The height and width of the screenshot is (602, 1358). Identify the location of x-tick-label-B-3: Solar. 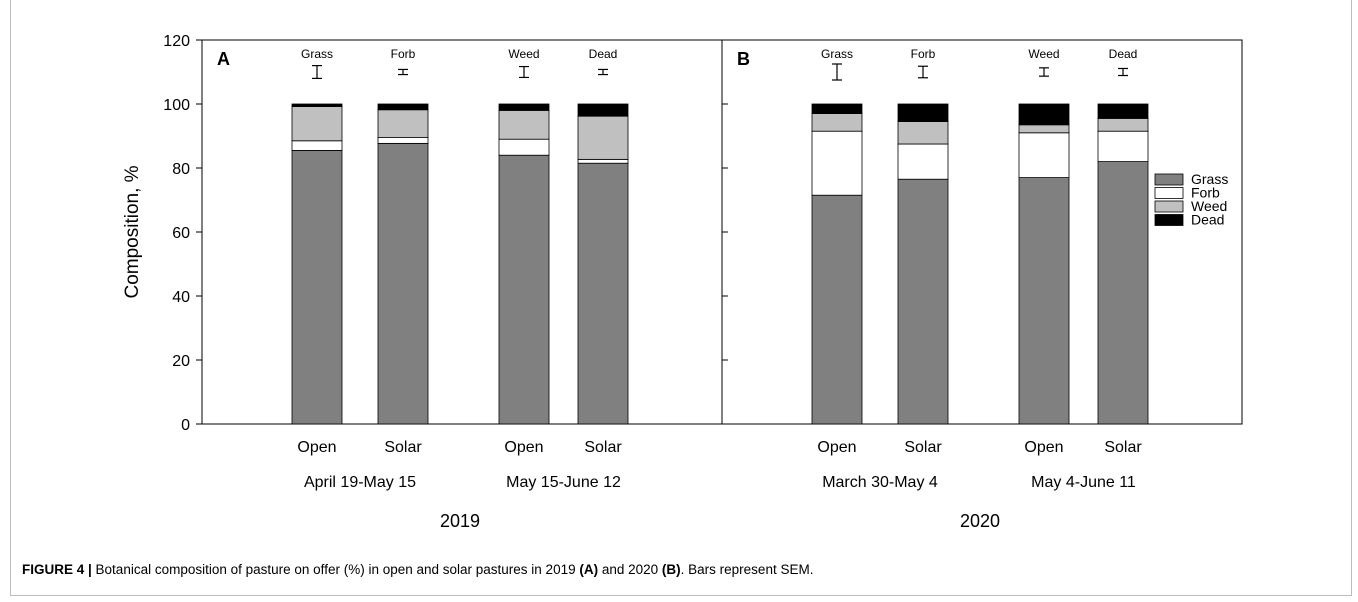
(1123, 447).